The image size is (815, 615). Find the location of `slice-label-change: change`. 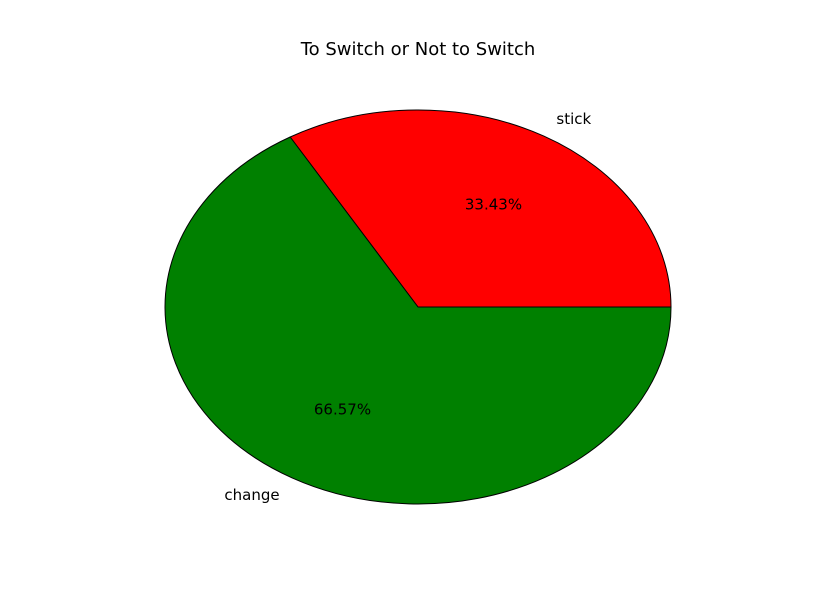

slice-label-change: change is located at coordinates (251, 495).